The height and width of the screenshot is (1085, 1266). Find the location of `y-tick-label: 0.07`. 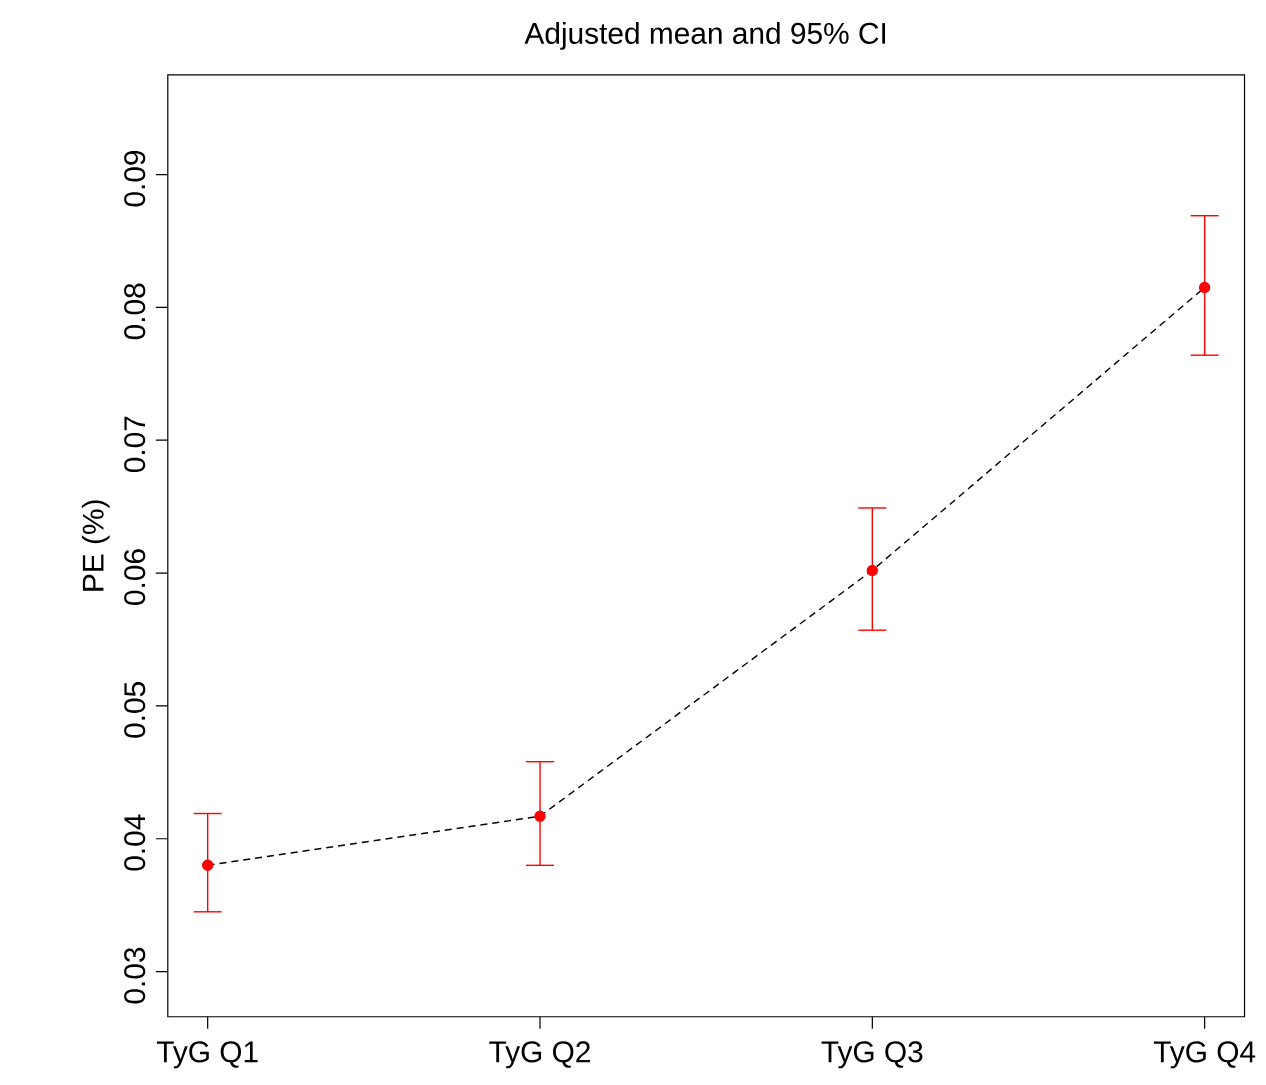

y-tick-label: 0.07 is located at coordinates (135, 444).